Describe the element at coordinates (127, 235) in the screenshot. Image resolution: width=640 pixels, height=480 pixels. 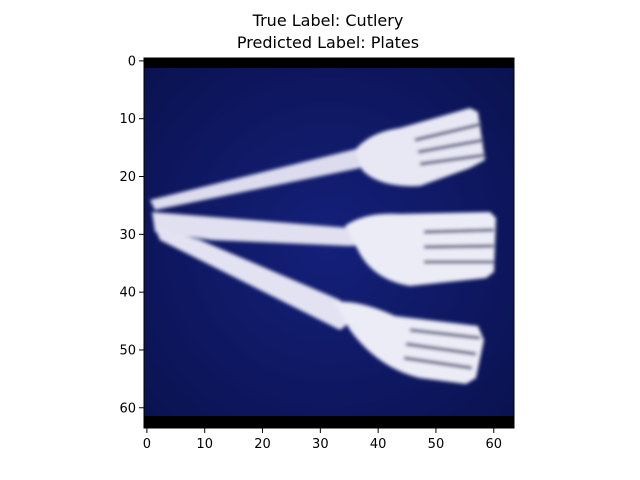
I see `y-tick-label: 30` at that location.